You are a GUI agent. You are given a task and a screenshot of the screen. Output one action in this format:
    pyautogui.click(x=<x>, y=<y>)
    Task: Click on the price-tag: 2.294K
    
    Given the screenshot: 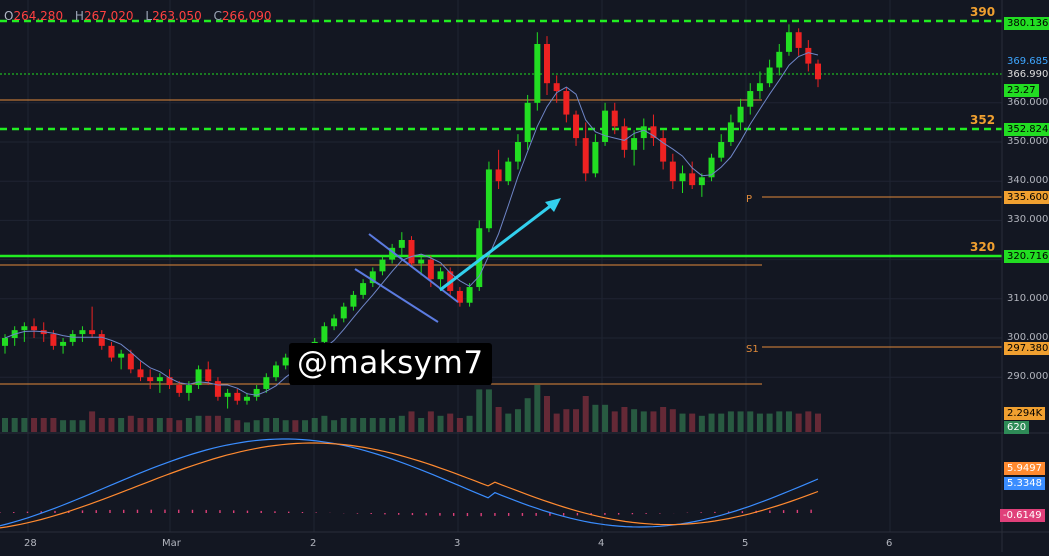 What is the action you would take?
    pyautogui.click(x=1025, y=413)
    